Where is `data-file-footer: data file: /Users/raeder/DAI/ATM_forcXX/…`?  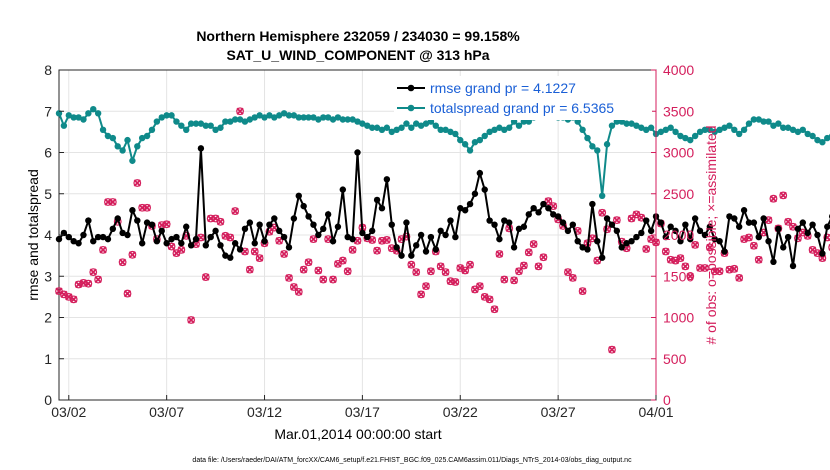
data-file-footer: data file: /Users/raeder/DAI/ATM_forcXX/… is located at coordinates (412, 460).